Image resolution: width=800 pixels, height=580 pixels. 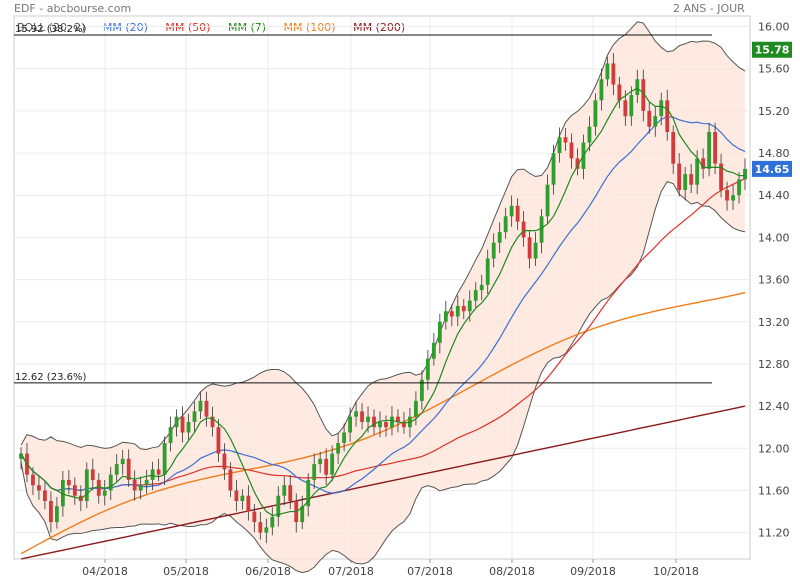 What do you see at coordinates (774, 195) in the screenshot?
I see `y-tick-label: 14.40` at bounding box center [774, 195].